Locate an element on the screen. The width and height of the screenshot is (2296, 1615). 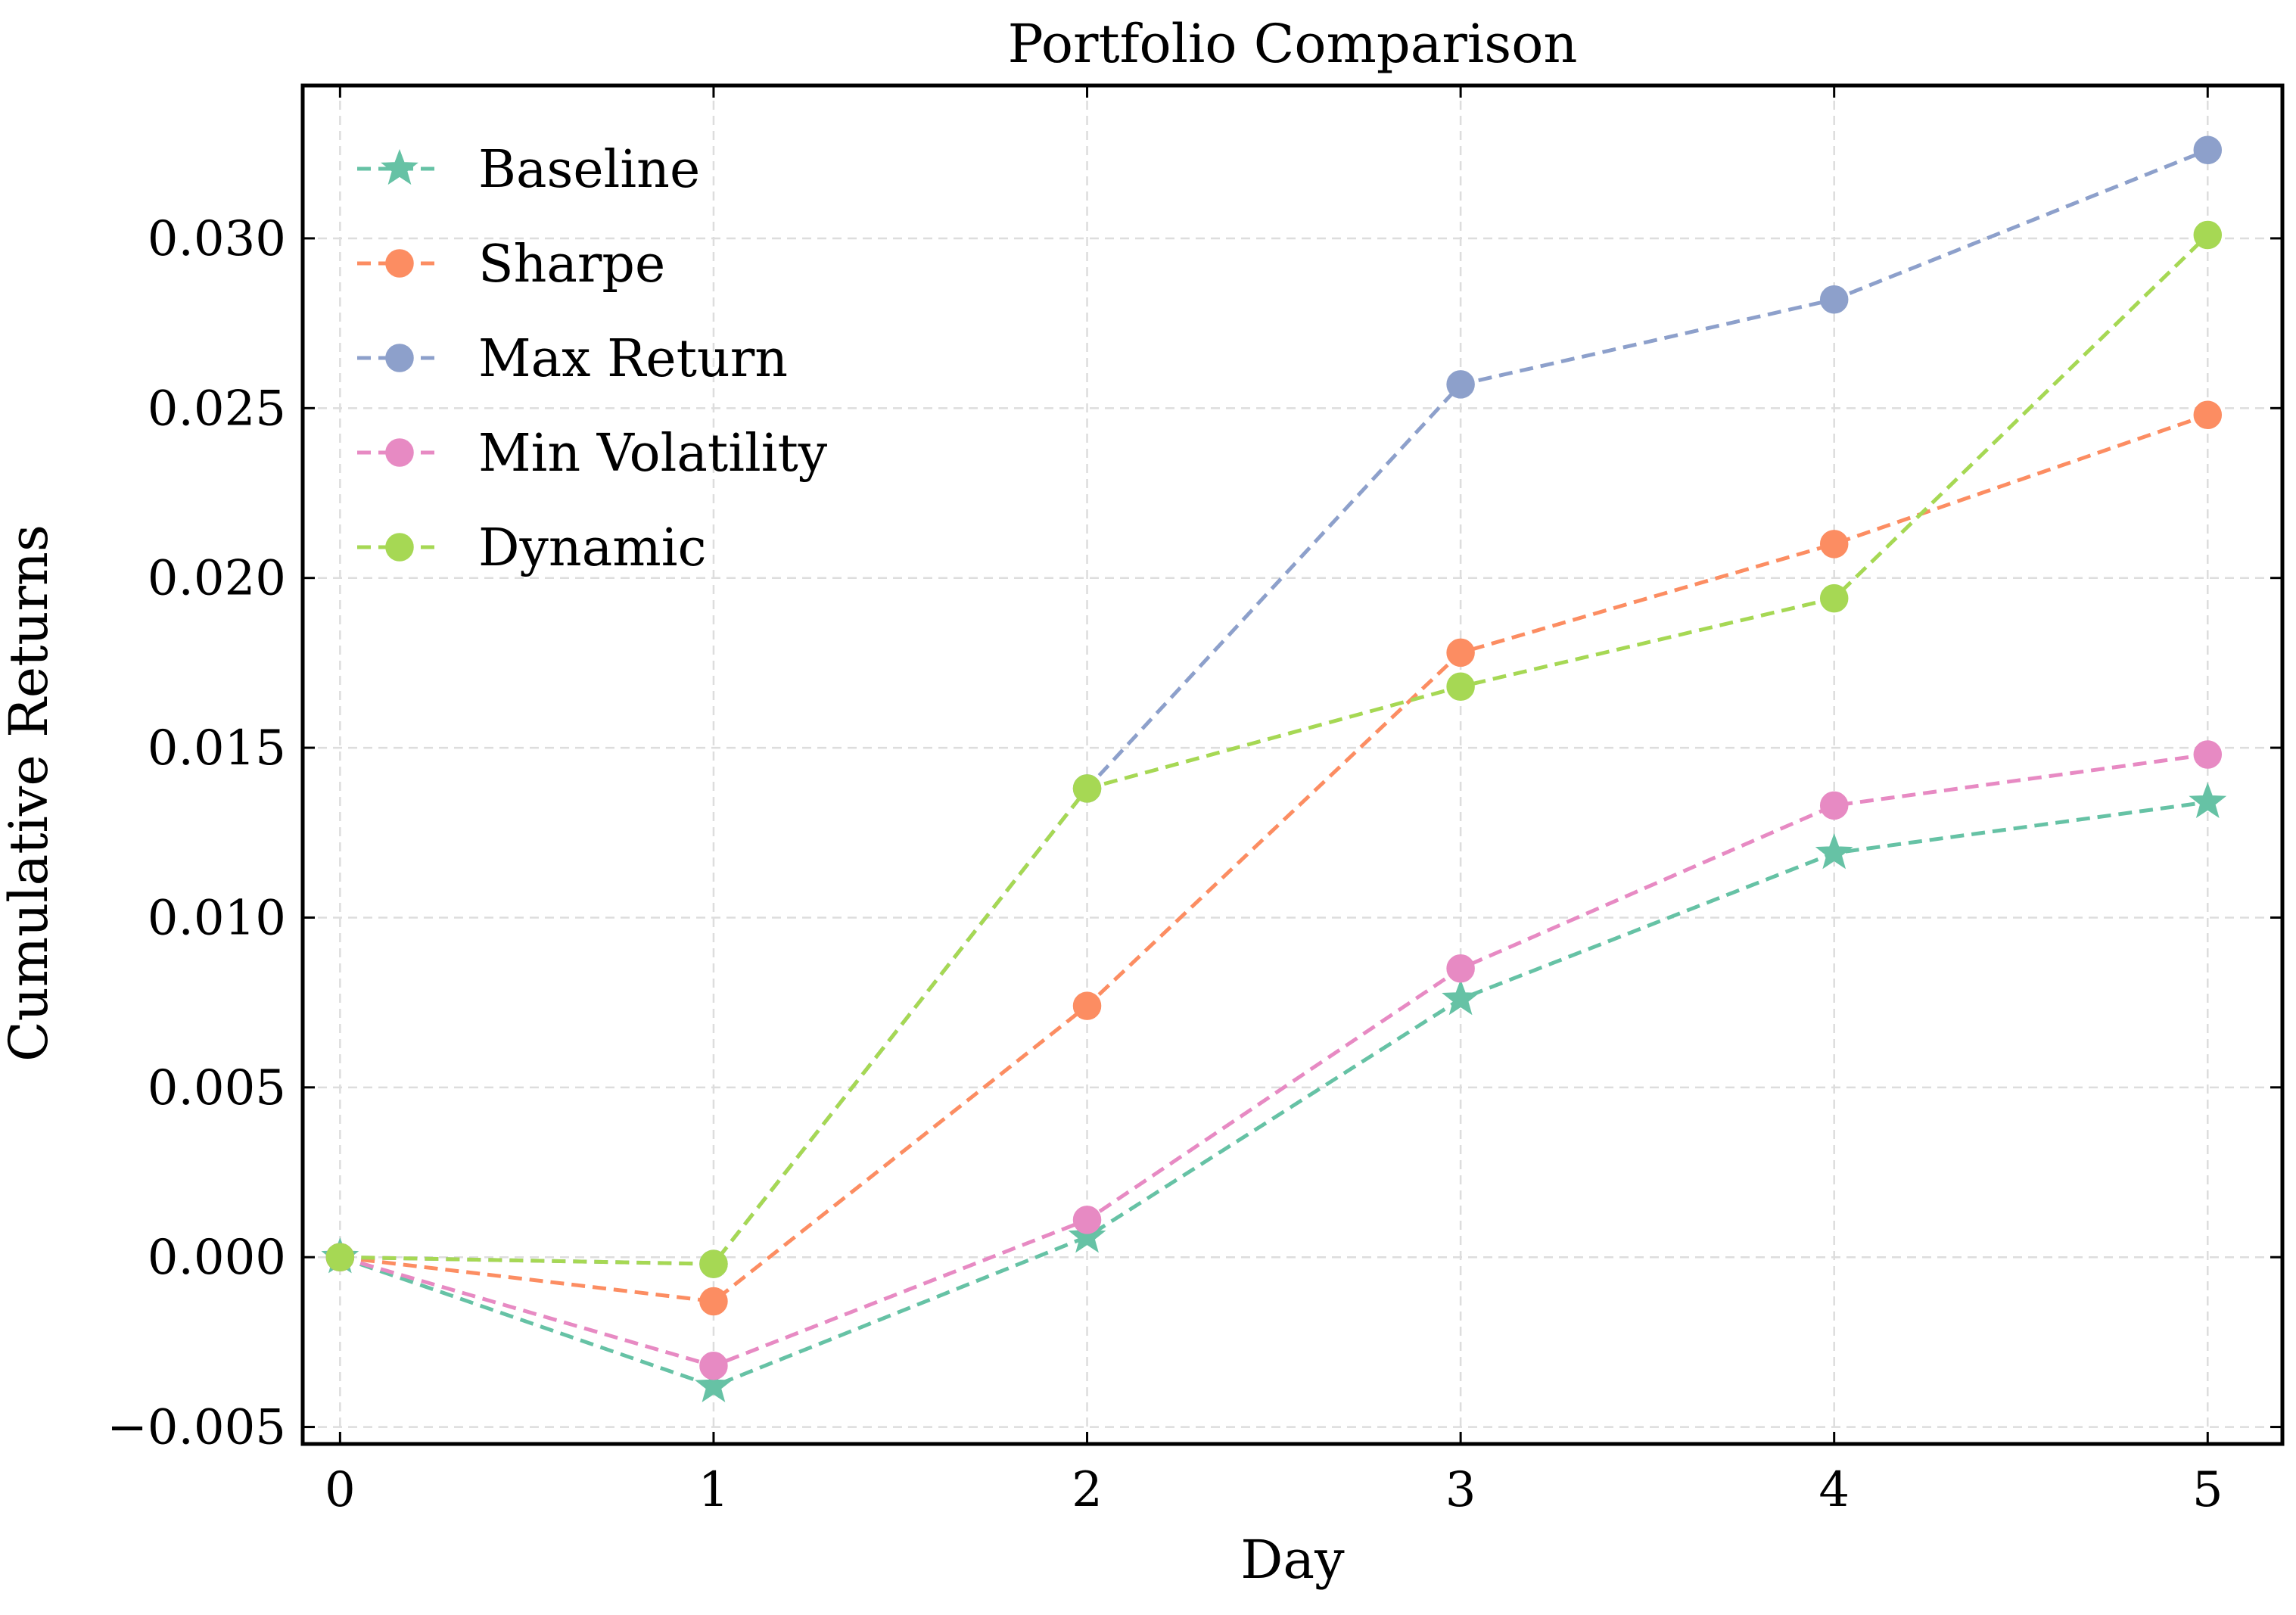
y-tick-label: 0.005 is located at coordinates (217, 1088).